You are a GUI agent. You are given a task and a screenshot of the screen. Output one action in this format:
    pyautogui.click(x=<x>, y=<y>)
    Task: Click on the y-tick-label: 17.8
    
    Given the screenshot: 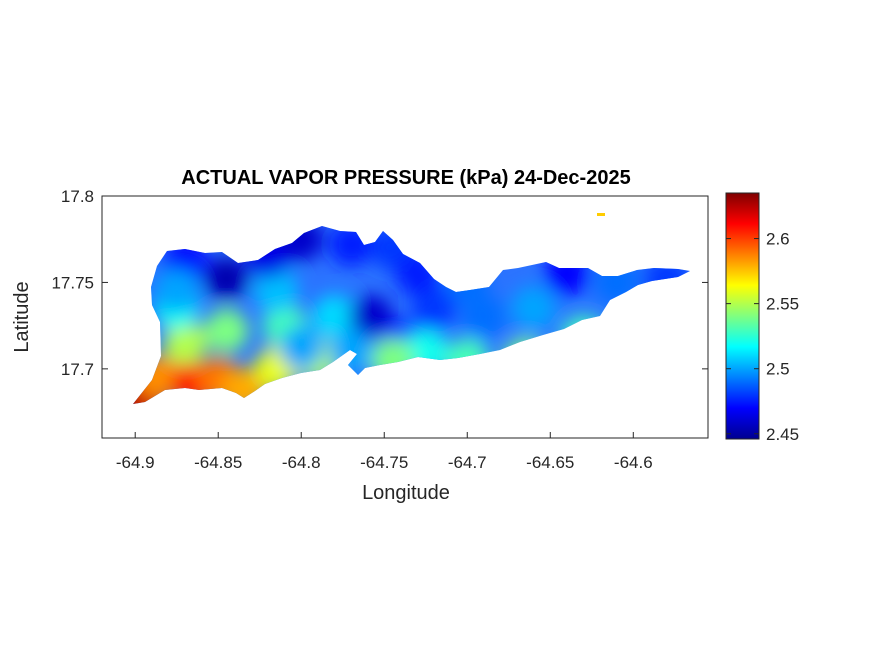 What is the action you would take?
    pyautogui.click(x=77, y=196)
    